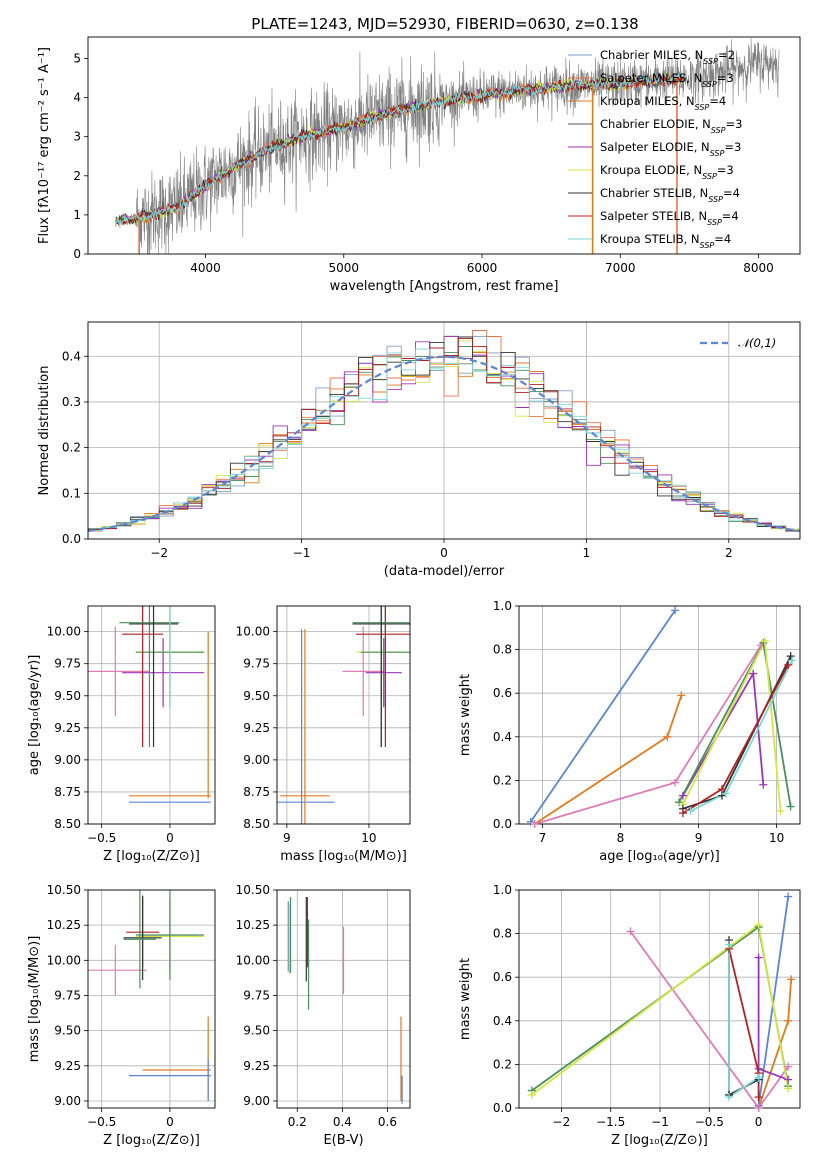  Describe the element at coordinates (562, 1122) in the screenshot. I see `x-tick-label: −2` at that location.